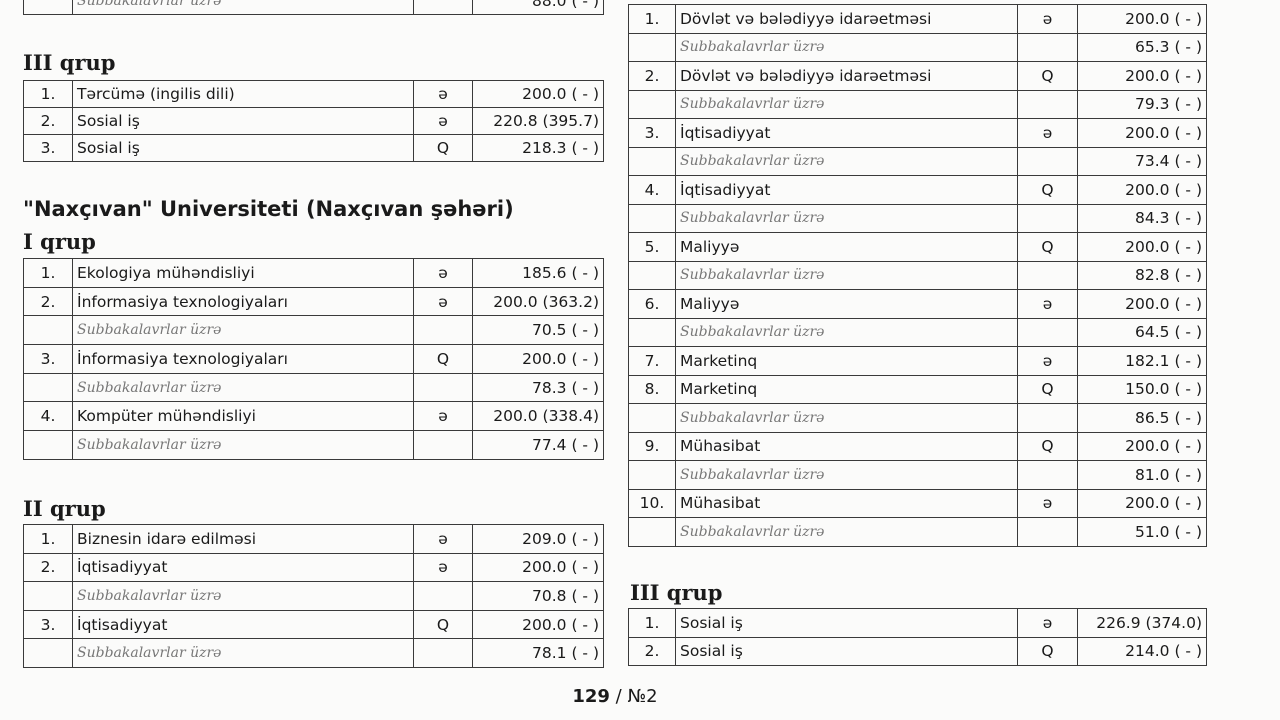 This screenshot has height=720, width=1280. I want to click on passing-score: 214.0 ( - ), so click(1142, 651).